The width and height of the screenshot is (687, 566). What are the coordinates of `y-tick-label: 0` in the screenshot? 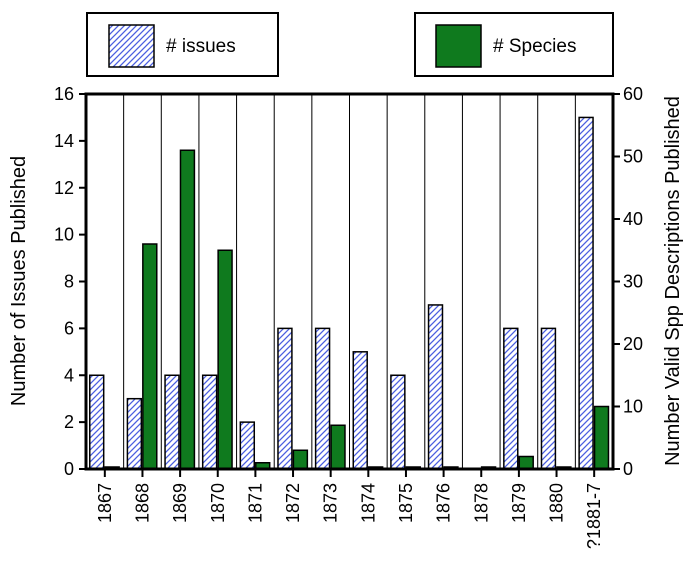 It's located at (69, 469).